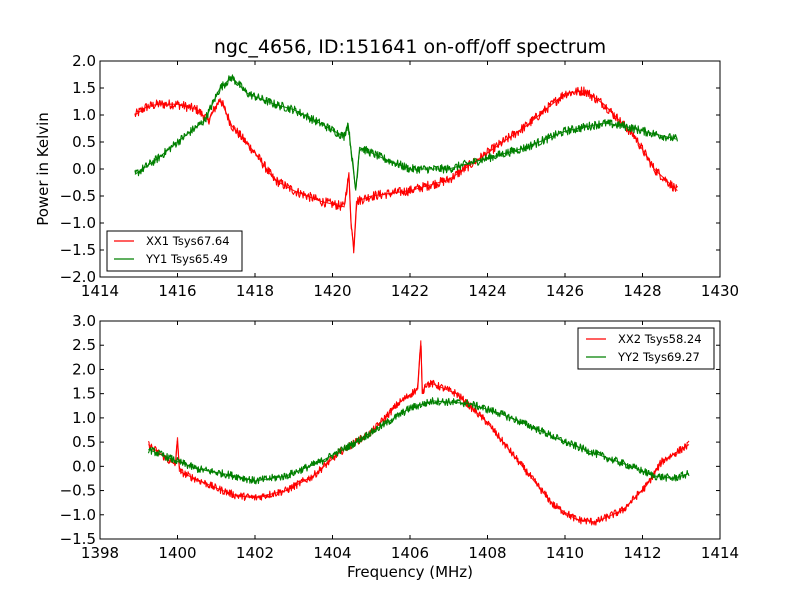  Describe the element at coordinates (642, 553) in the screenshot. I see `bottom-xtick-label: 1412` at that location.